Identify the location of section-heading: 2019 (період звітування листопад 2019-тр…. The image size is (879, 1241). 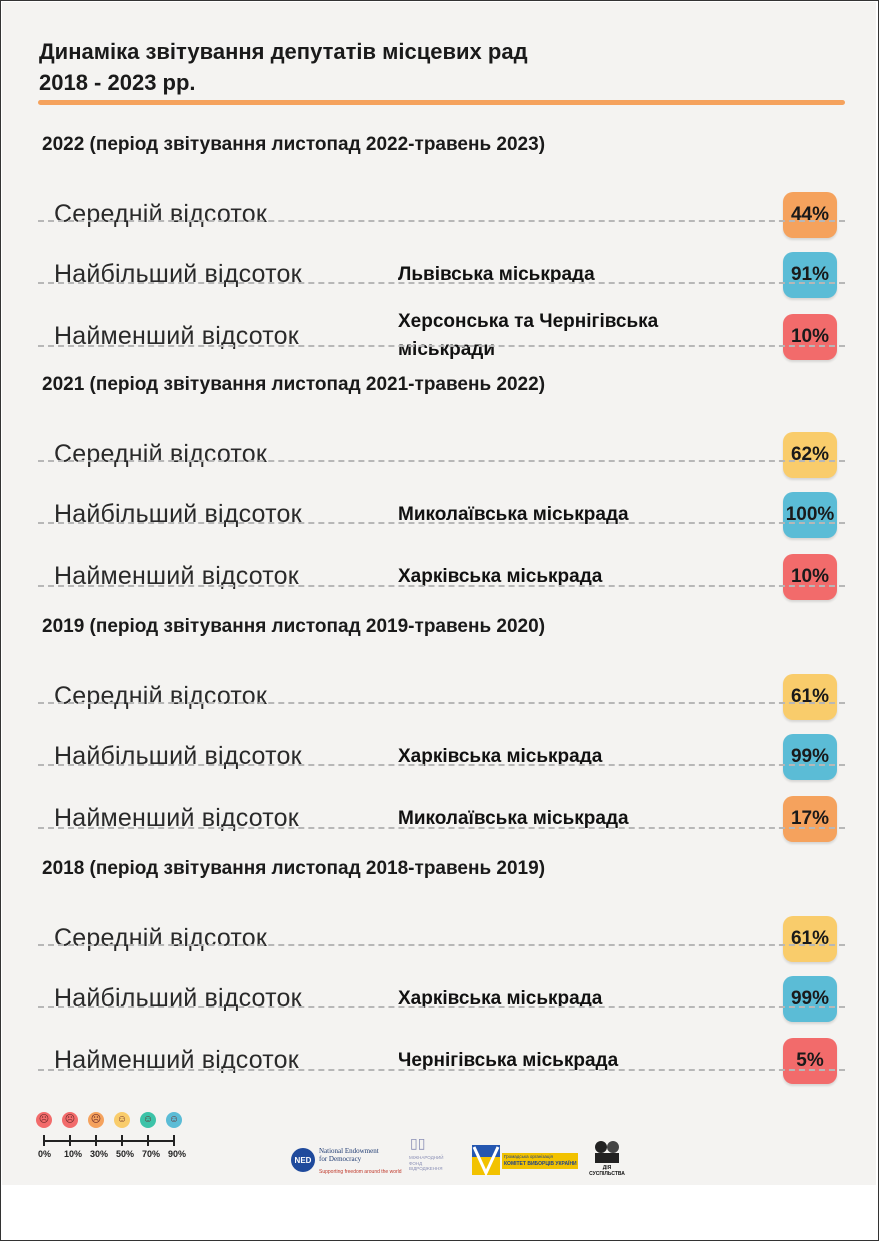
(294, 626).